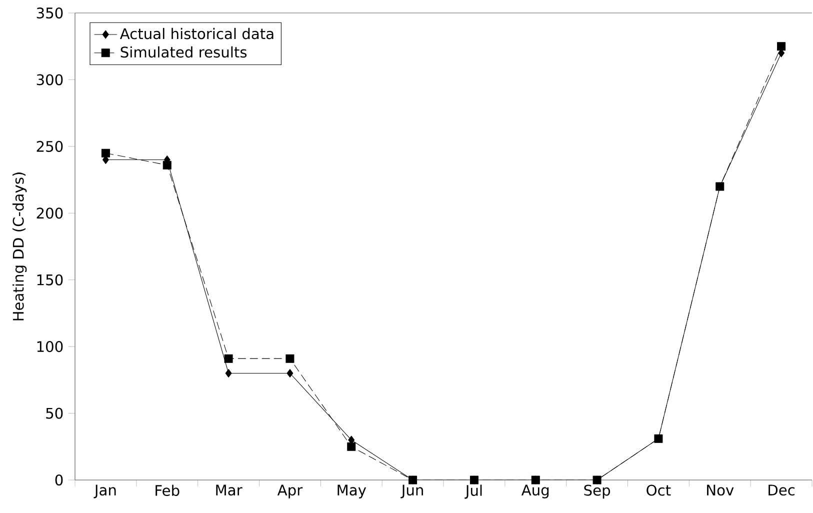  Describe the element at coordinates (411, 491) in the screenshot. I see `x-tick-label: Jun` at that location.